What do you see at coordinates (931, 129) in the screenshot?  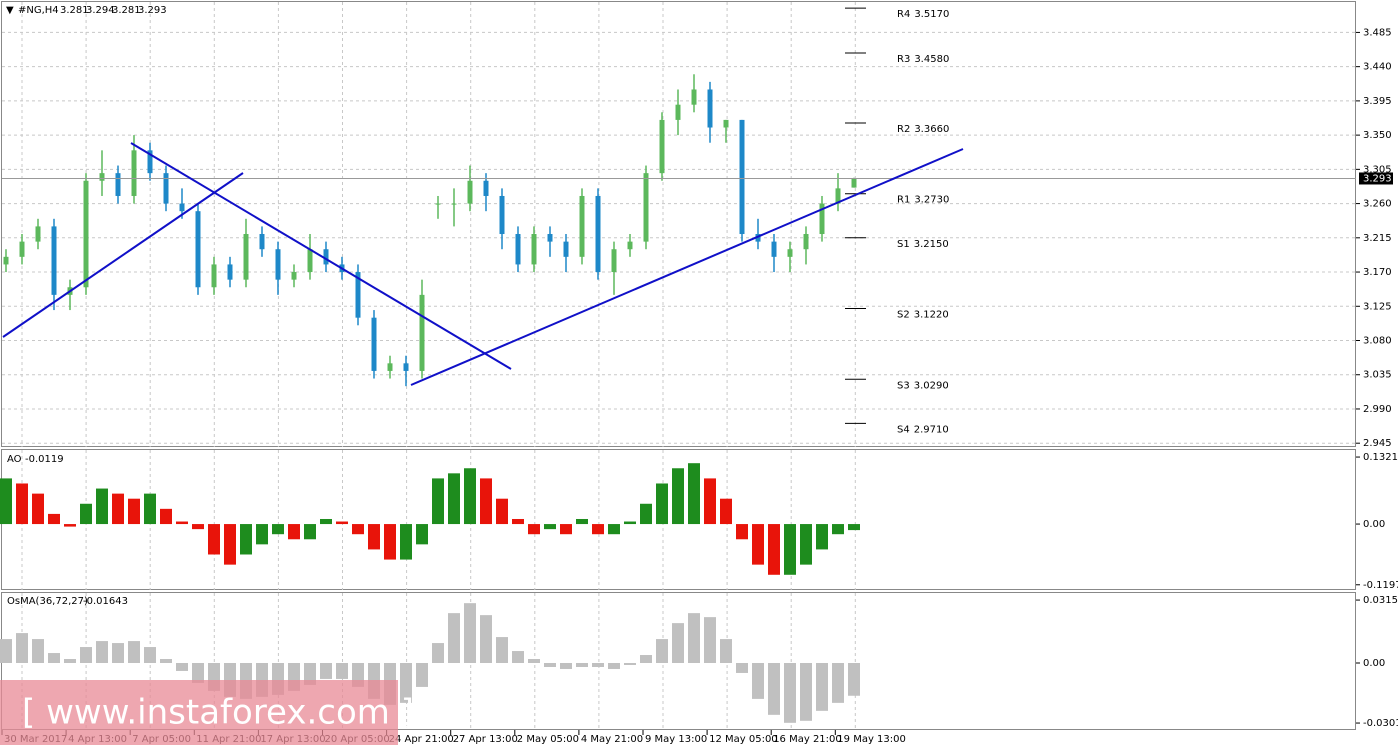 I see `pivot-value: 3.3660` at bounding box center [931, 129].